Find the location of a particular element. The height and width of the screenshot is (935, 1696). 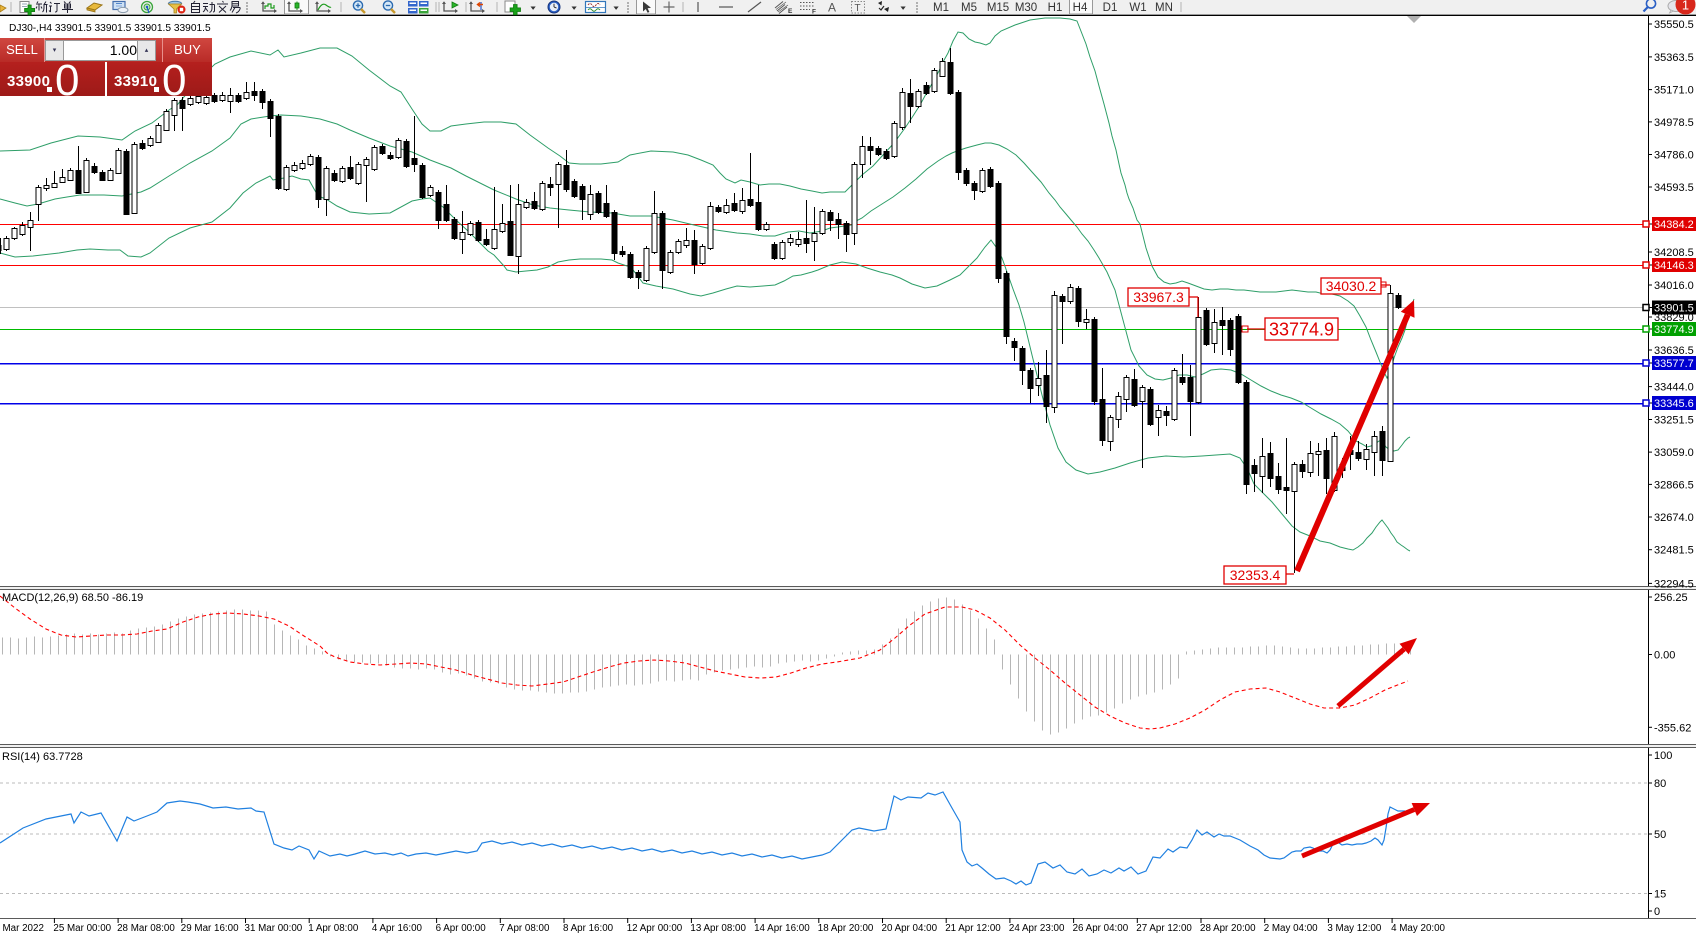

svg-text: 32294.5 is located at coordinates (1674, 584).